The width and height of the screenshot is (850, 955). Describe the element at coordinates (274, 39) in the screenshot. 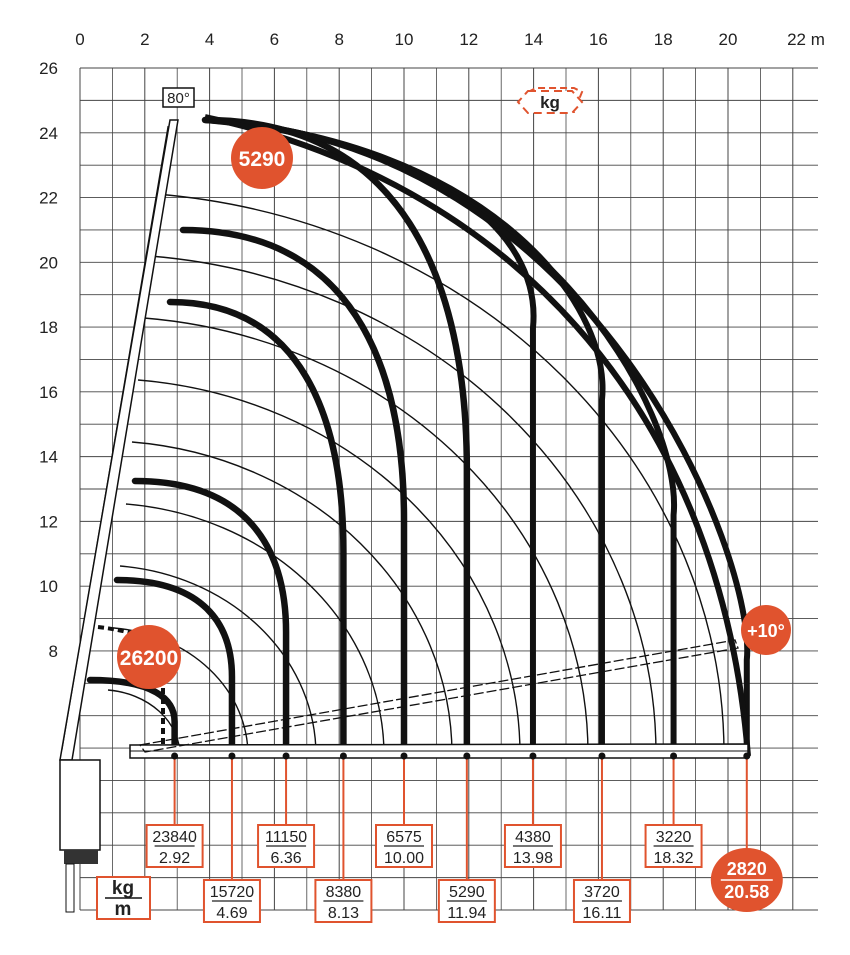

I see `x-tick-label: 6` at that location.